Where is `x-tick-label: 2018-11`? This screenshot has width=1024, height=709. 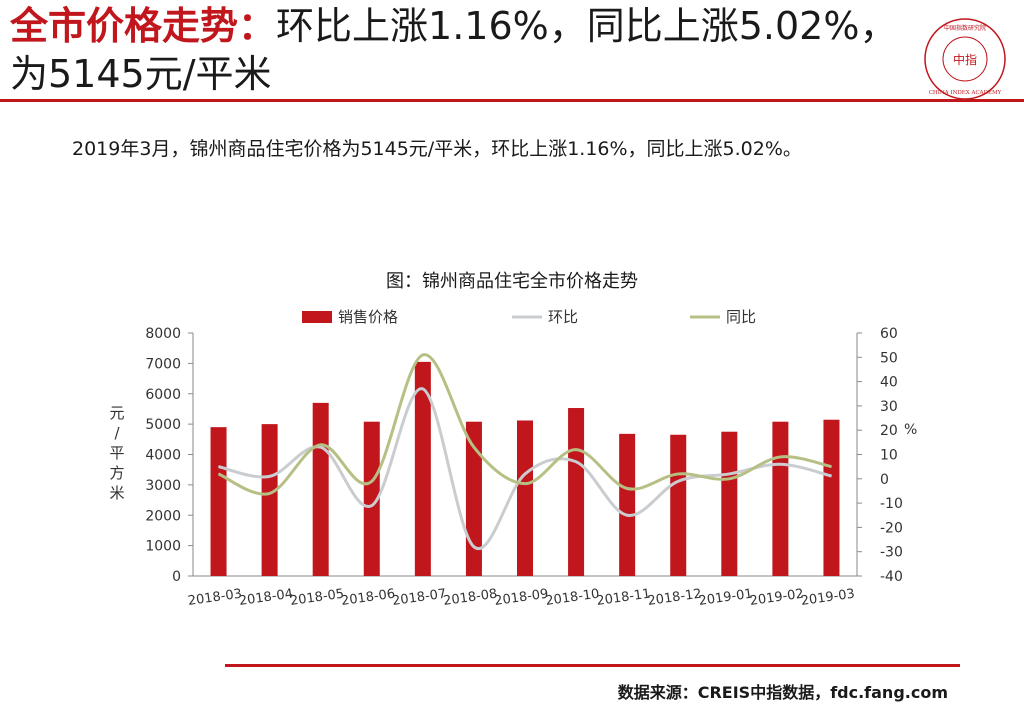
x-tick-label: 2018-11 is located at coordinates (624, 598).